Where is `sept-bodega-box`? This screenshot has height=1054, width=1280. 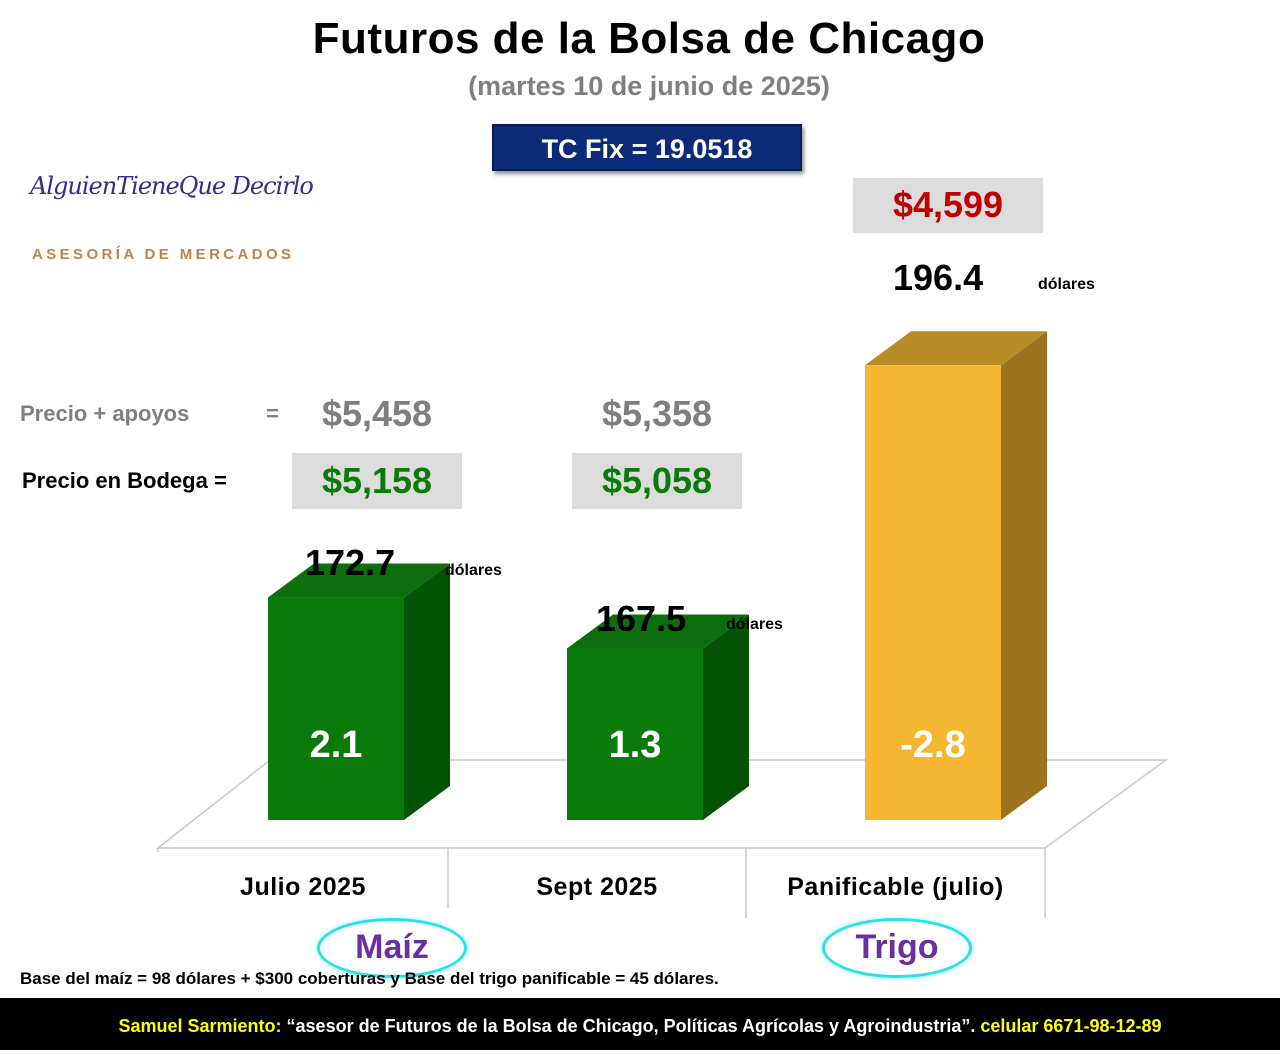
sept-bodega-box is located at coordinates (657, 481).